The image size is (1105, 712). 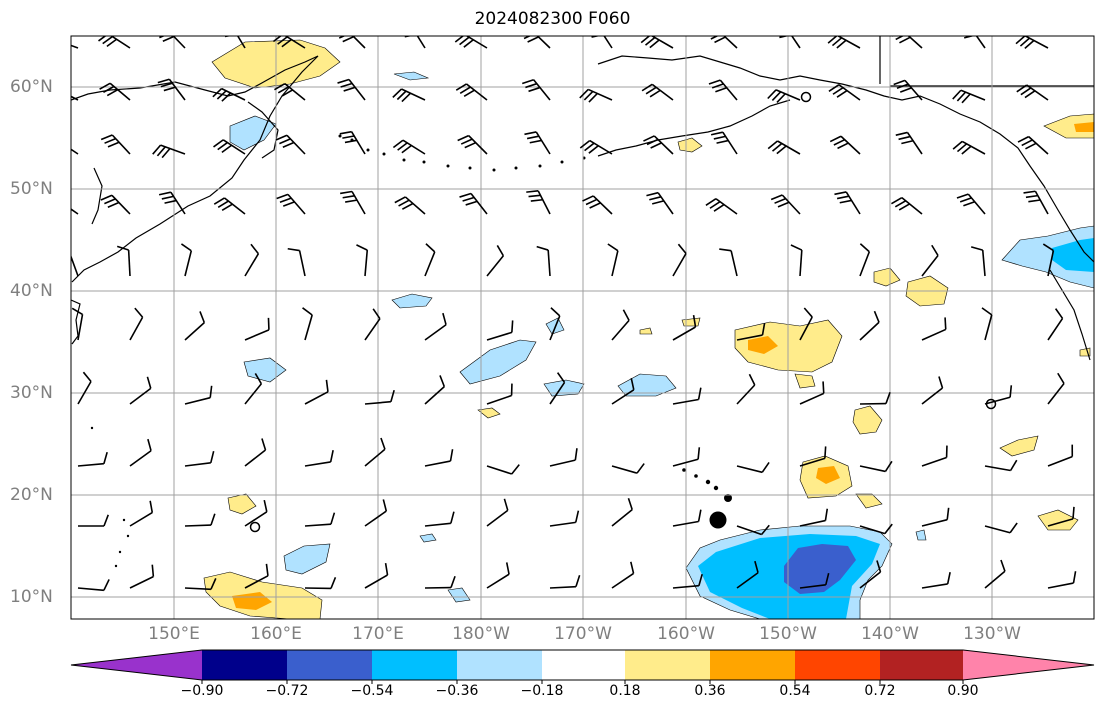 What do you see at coordinates (890, 634) in the screenshot?
I see `lon-label-140w: 140°W` at bounding box center [890, 634].